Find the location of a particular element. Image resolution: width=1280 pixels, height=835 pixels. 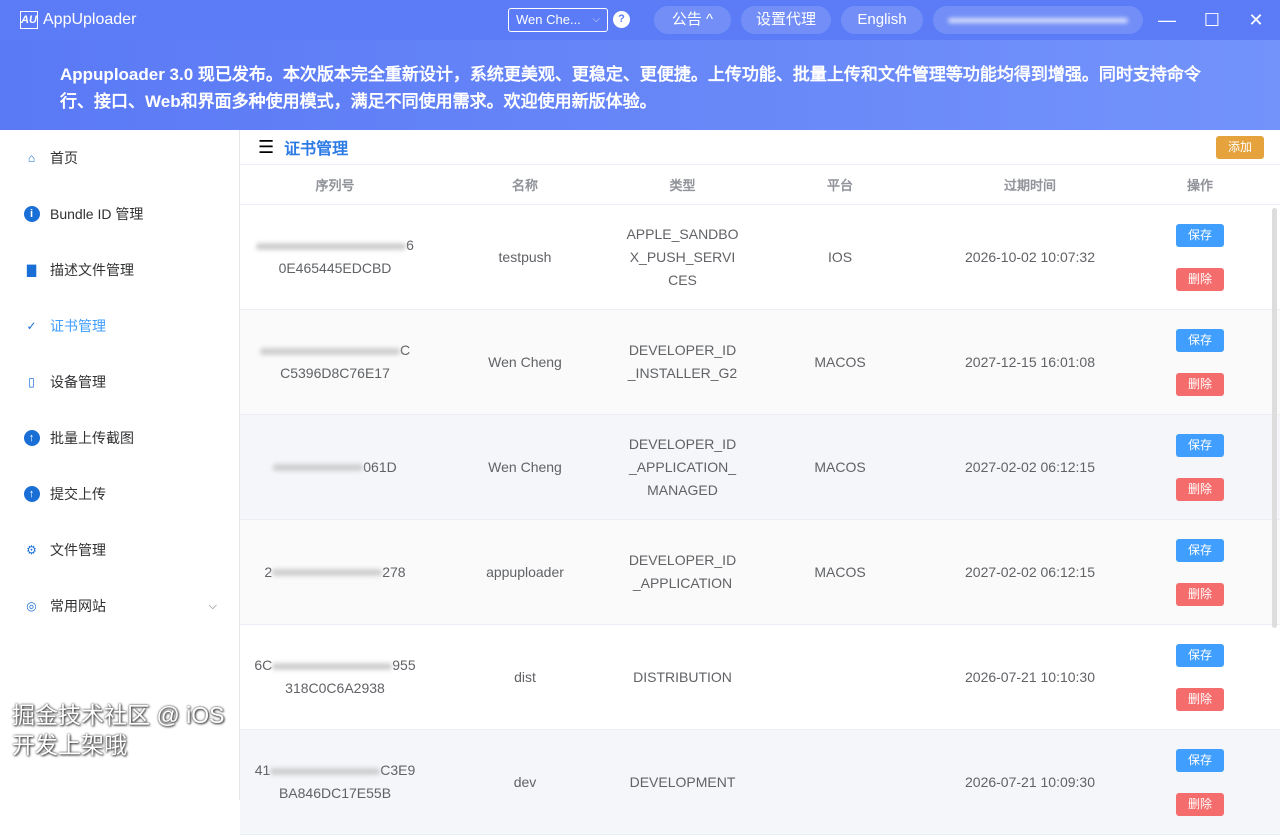

file-icon: ▇ is located at coordinates (31, 270).